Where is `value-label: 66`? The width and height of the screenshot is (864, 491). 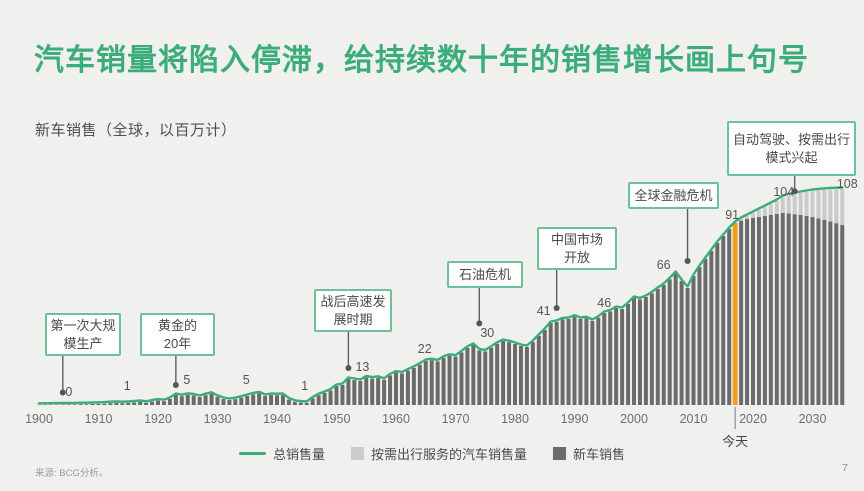
value-label: 66 is located at coordinates (663, 265).